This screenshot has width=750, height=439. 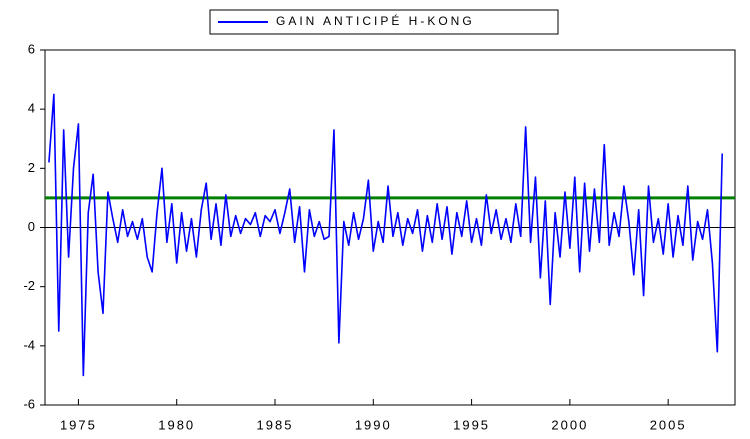 I want to click on x-tick-label: 1975, so click(x=78, y=424).